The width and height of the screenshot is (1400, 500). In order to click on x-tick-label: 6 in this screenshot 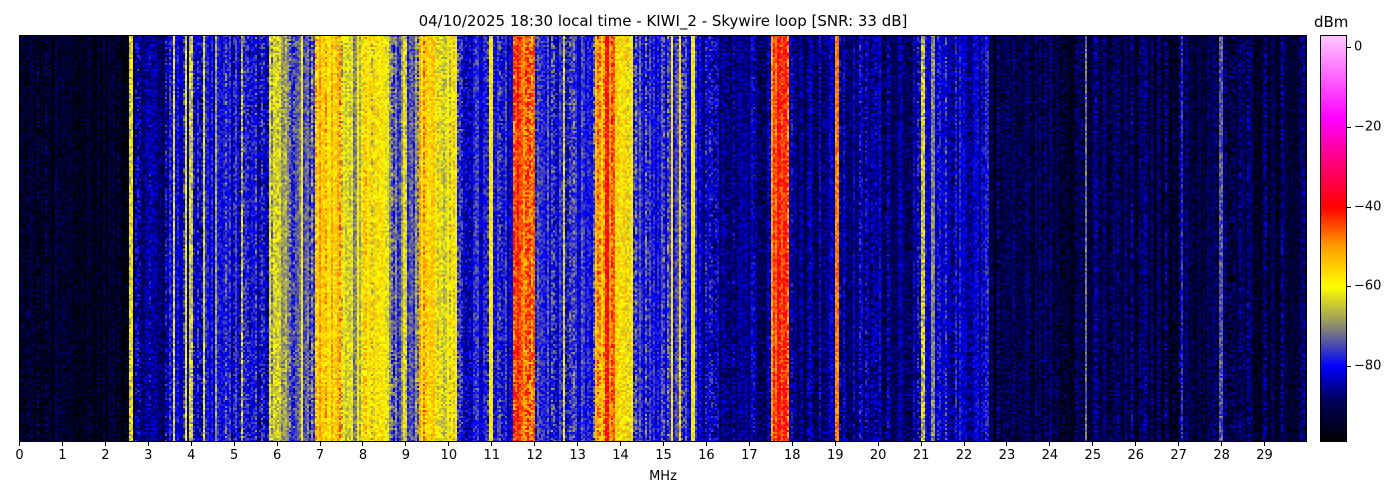, I will do `click(277, 455)`.